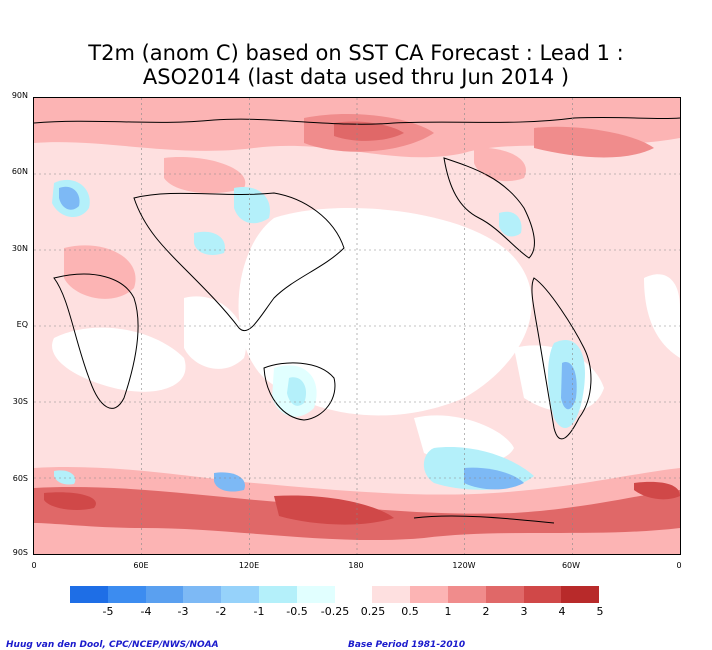 The image size is (712, 650). Describe the element at coordinates (141, 565) in the screenshot. I see `lon-label-60e: 60E` at that location.